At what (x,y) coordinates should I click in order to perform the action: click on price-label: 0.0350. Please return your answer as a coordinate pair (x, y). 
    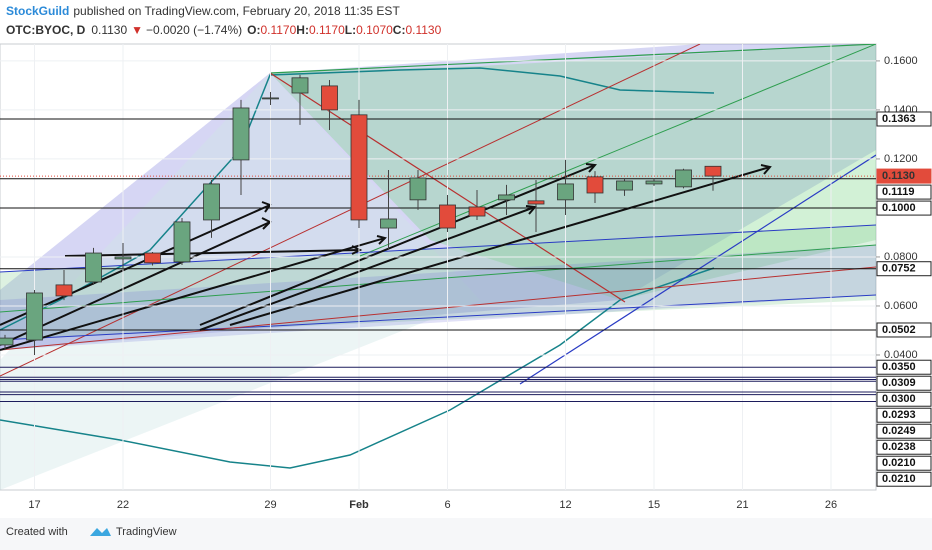
    Looking at the image, I should click on (899, 367).